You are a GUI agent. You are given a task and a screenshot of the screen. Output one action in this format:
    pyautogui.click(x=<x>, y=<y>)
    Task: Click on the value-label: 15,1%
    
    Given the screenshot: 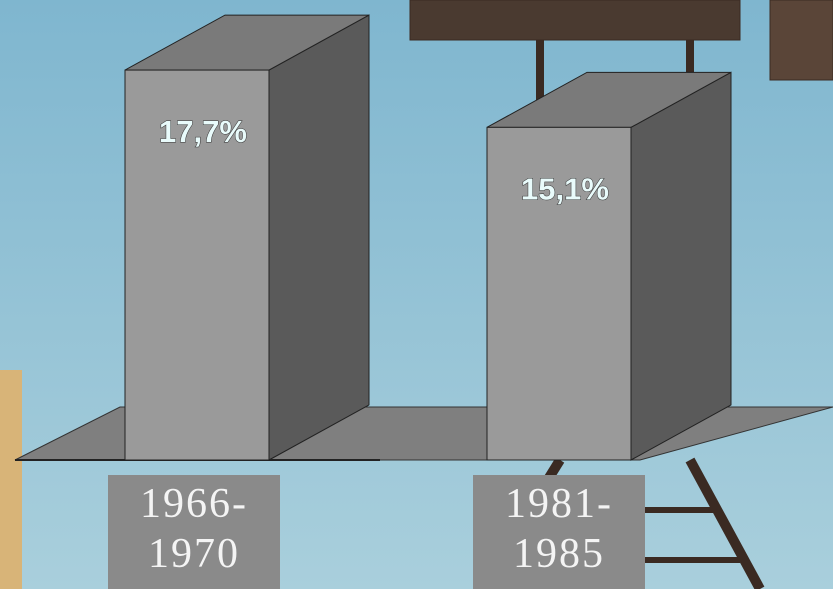 What is the action you would take?
    pyautogui.click(x=565, y=188)
    